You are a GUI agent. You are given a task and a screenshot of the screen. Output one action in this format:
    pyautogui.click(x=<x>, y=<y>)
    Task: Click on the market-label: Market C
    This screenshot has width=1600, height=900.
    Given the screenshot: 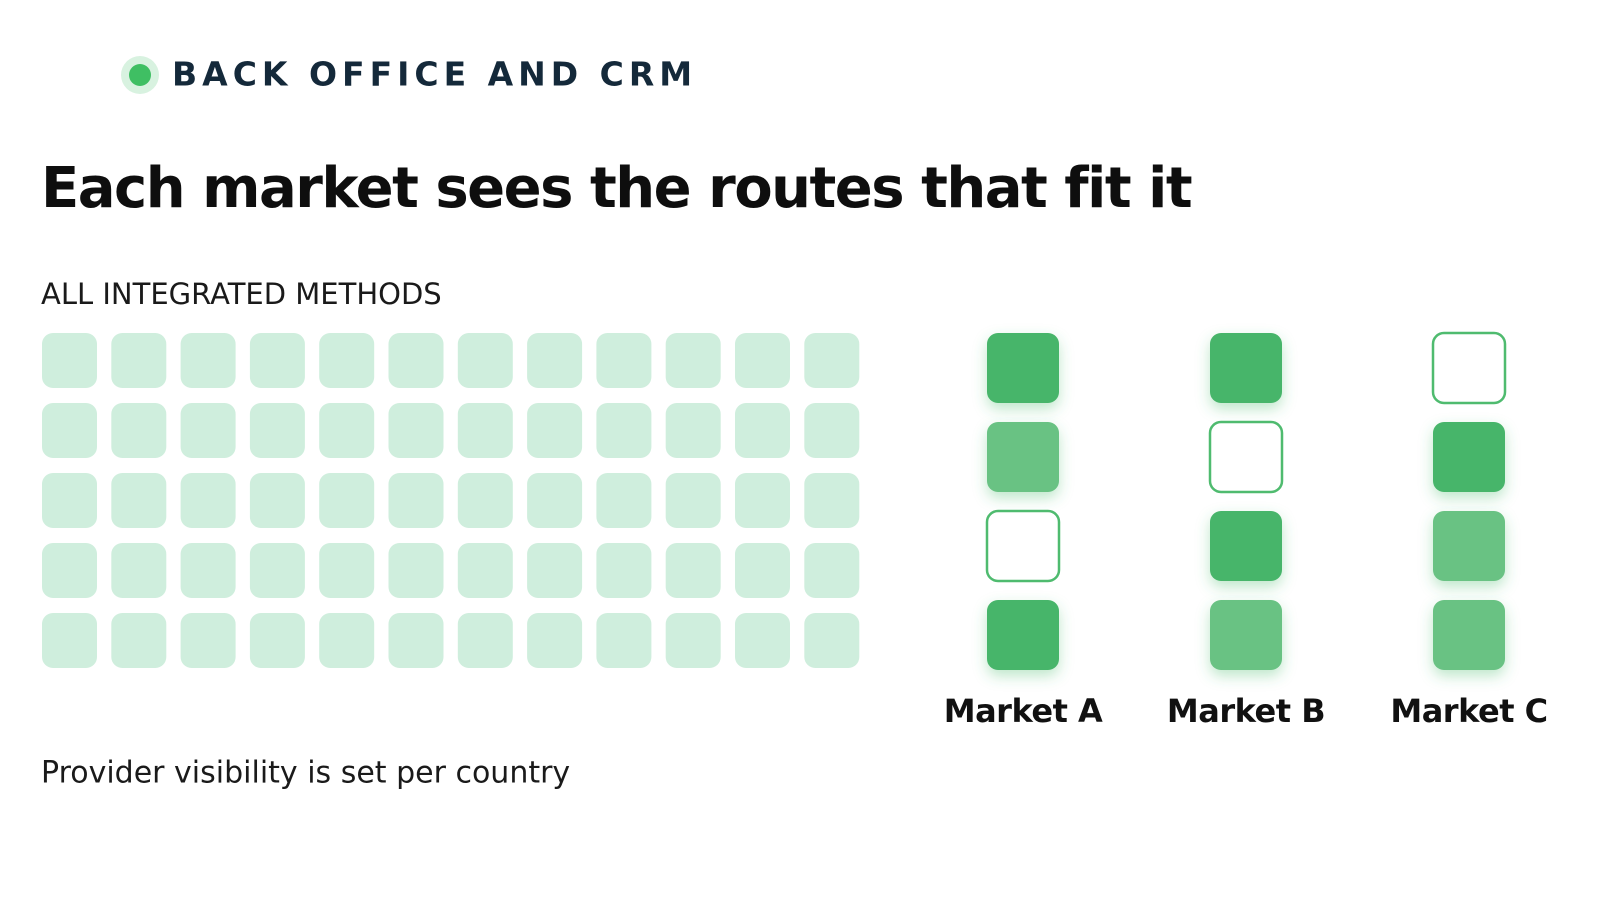 What is the action you would take?
    pyautogui.click(x=1468, y=711)
    